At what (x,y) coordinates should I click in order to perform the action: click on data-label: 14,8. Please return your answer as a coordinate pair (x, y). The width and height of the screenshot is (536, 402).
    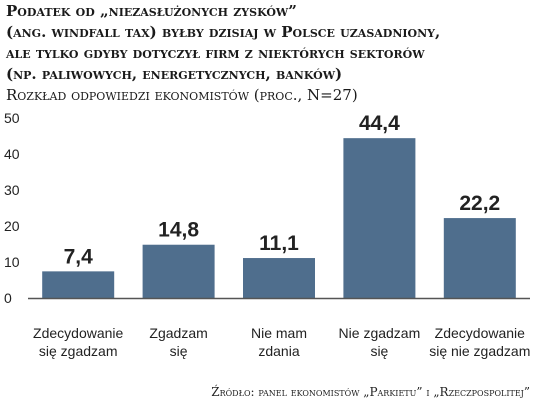
    Looking at the image, I should click on (178, 230).